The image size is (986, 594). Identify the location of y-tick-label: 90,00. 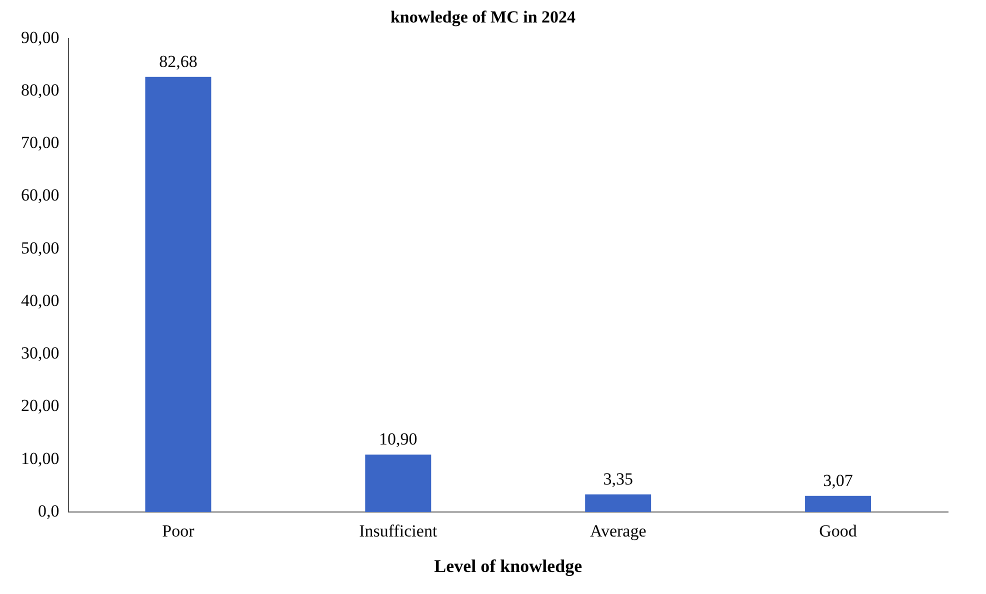
(40, 37).